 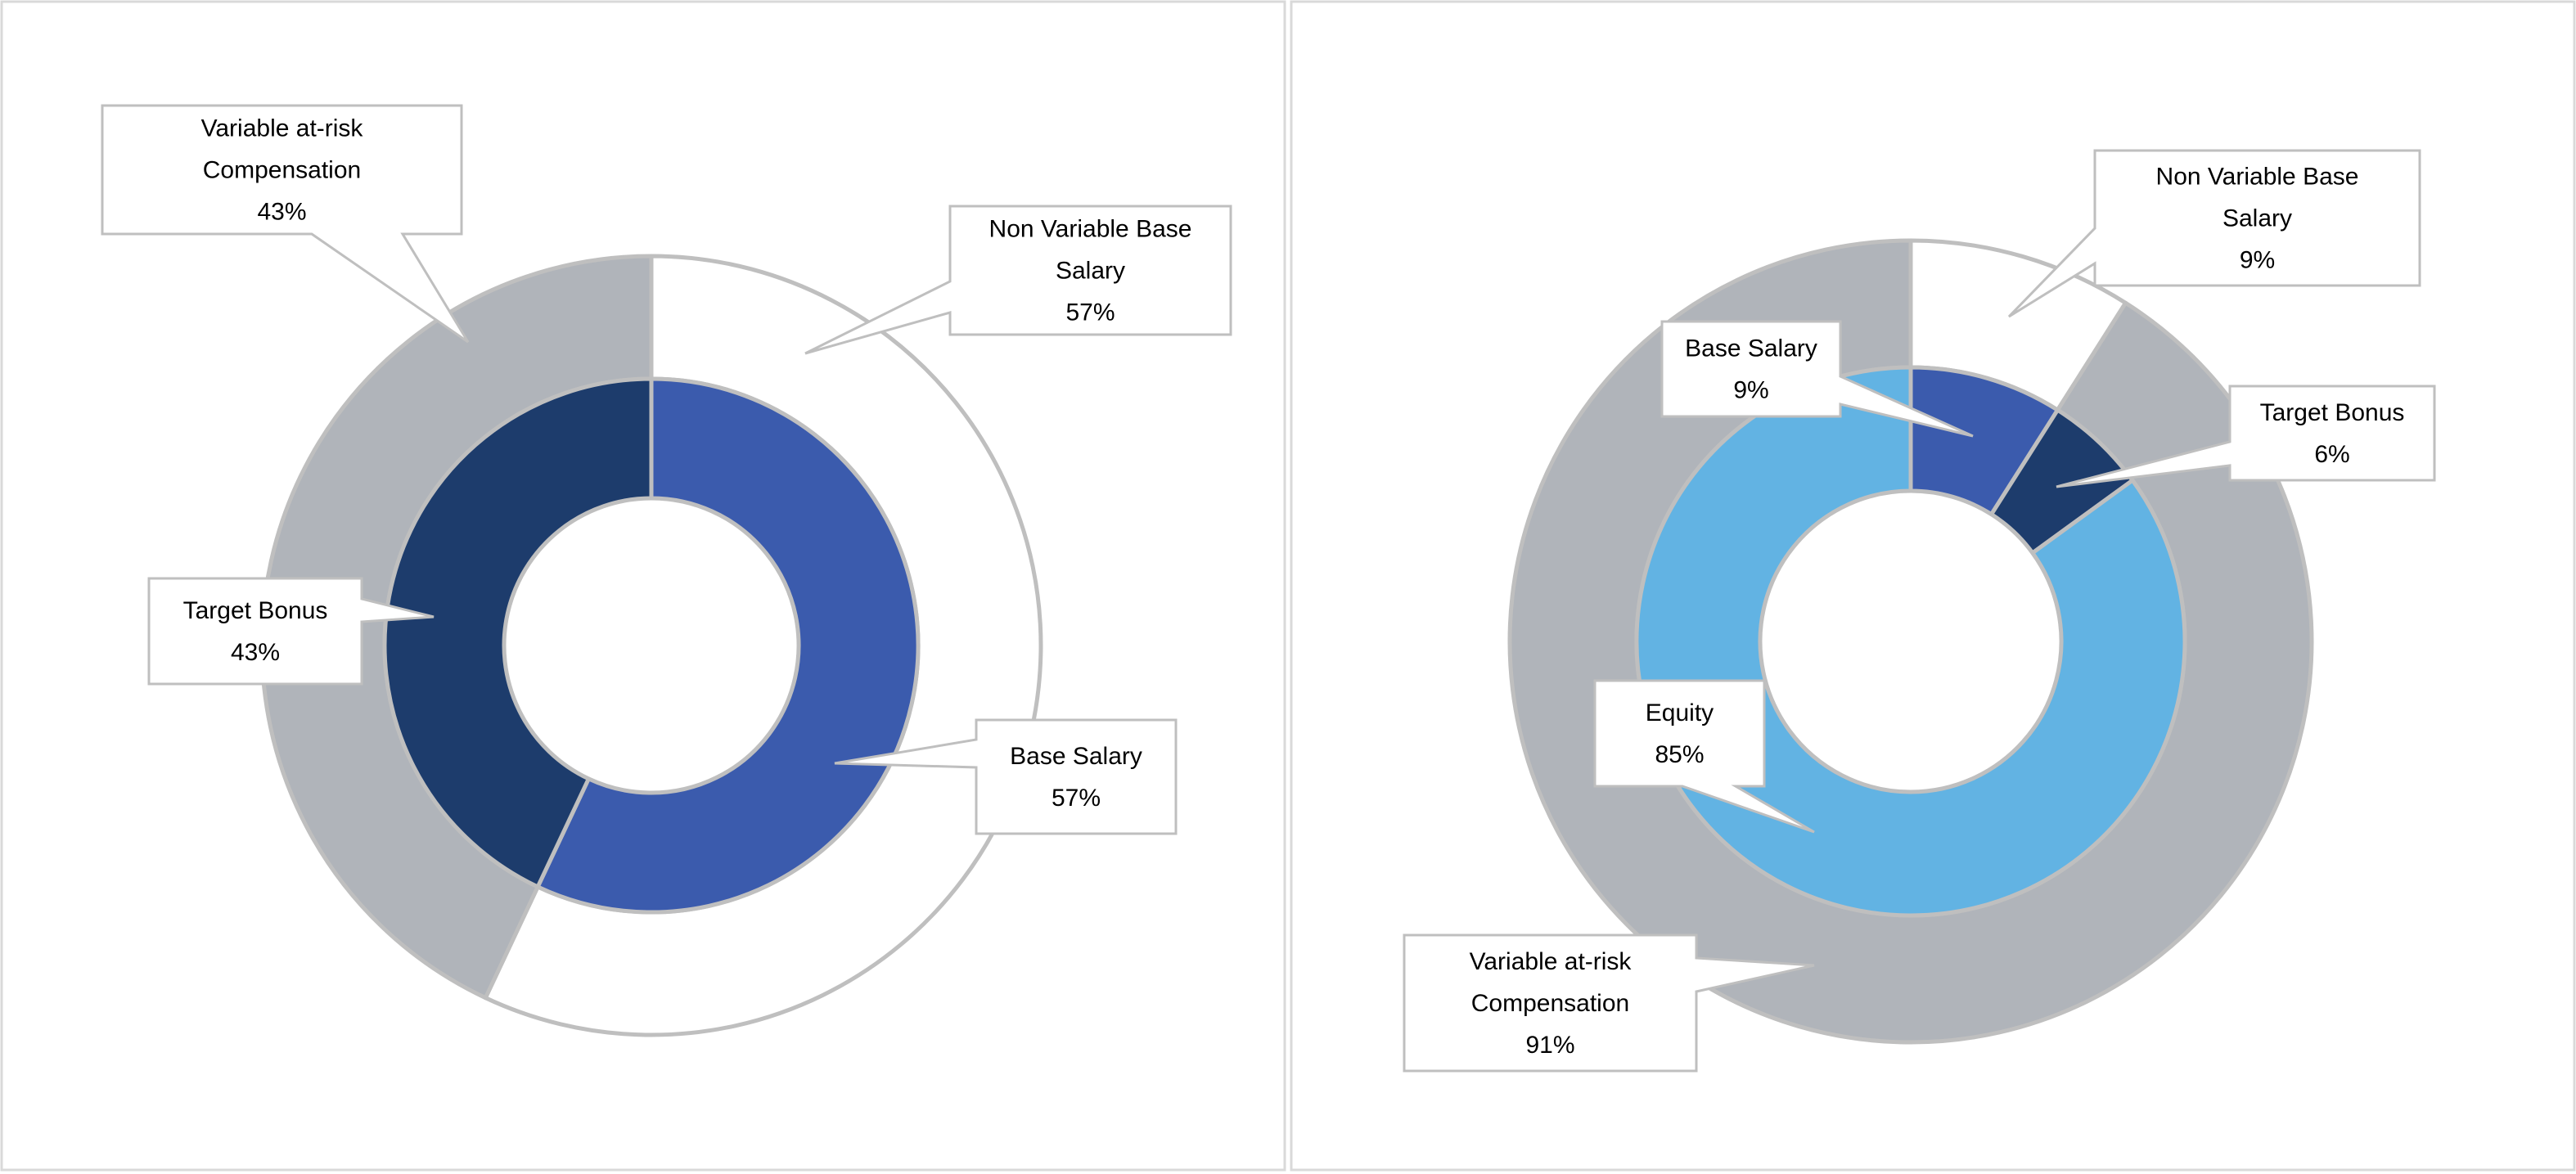 I want to click on data-label-callout: Target Bonus 43%, so click(x=291, y=631).